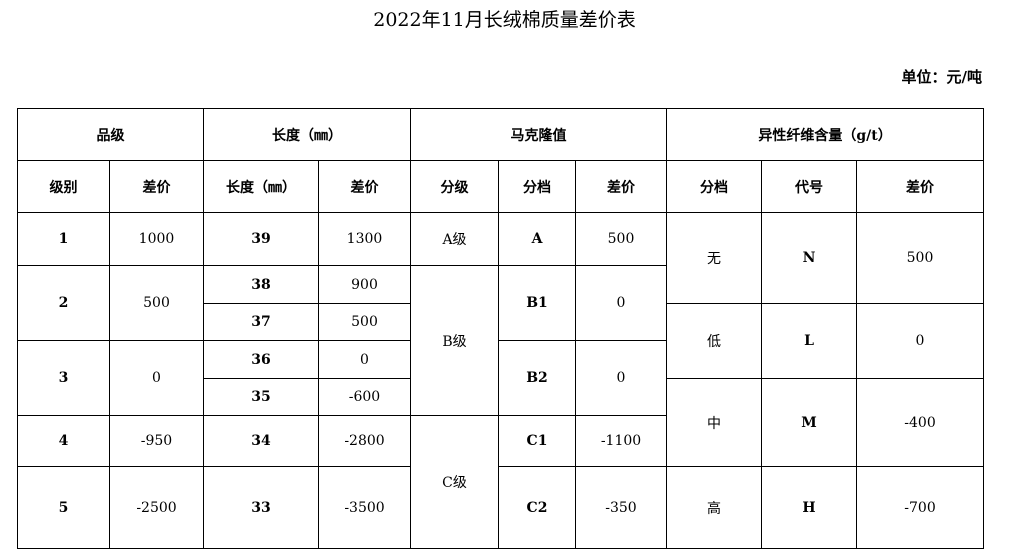  I want to click on mic-band: C1, so click(537, 441).